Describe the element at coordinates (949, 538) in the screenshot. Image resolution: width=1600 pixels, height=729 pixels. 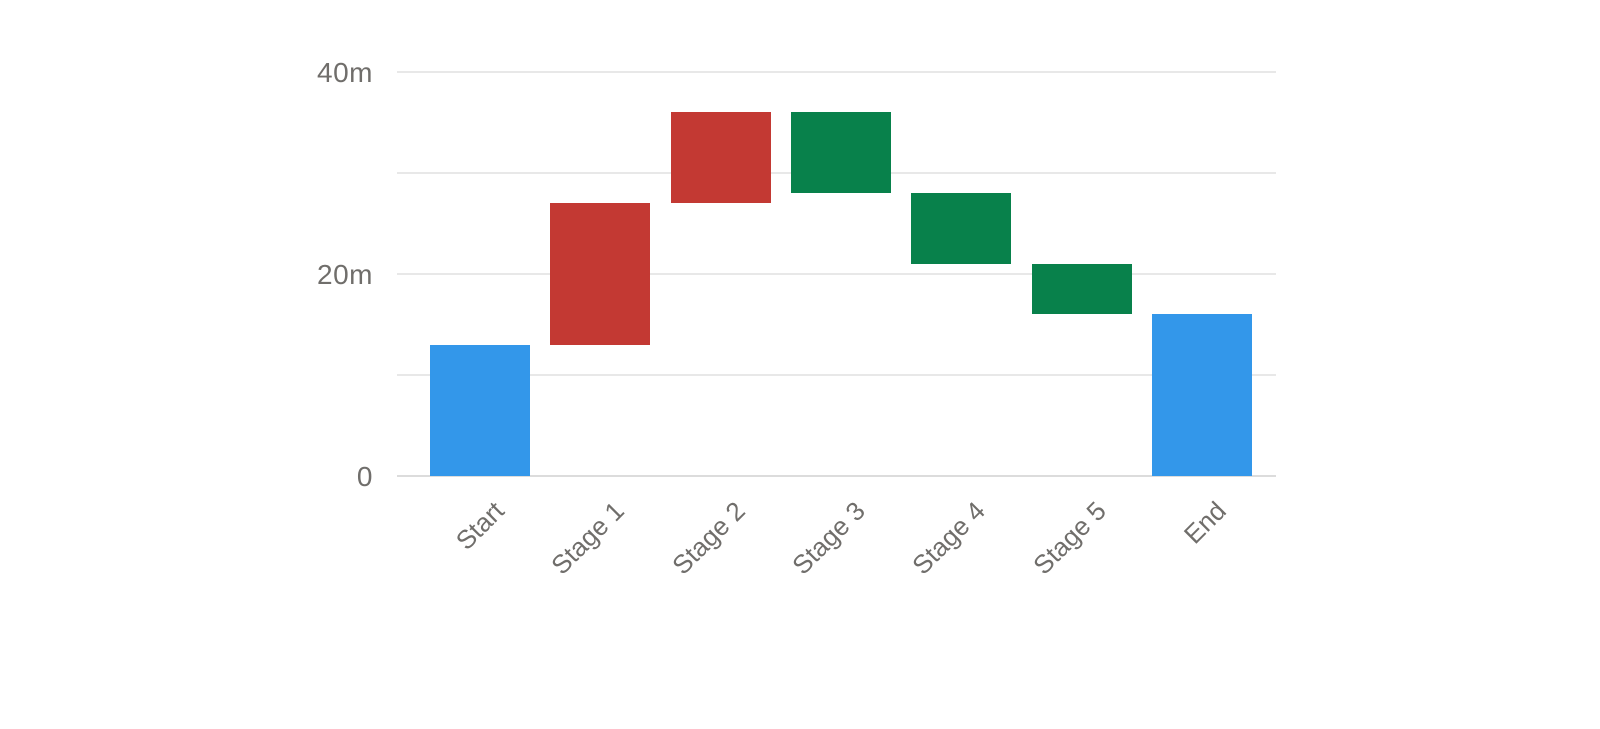
I see `x-axis-label-stage-4: Stage 4` at that location.